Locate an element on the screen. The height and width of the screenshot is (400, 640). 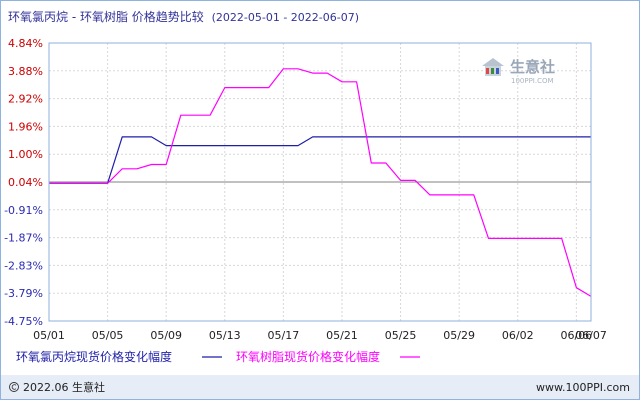
y-tick-label: -1.87% is located at coordinates (23, 238).